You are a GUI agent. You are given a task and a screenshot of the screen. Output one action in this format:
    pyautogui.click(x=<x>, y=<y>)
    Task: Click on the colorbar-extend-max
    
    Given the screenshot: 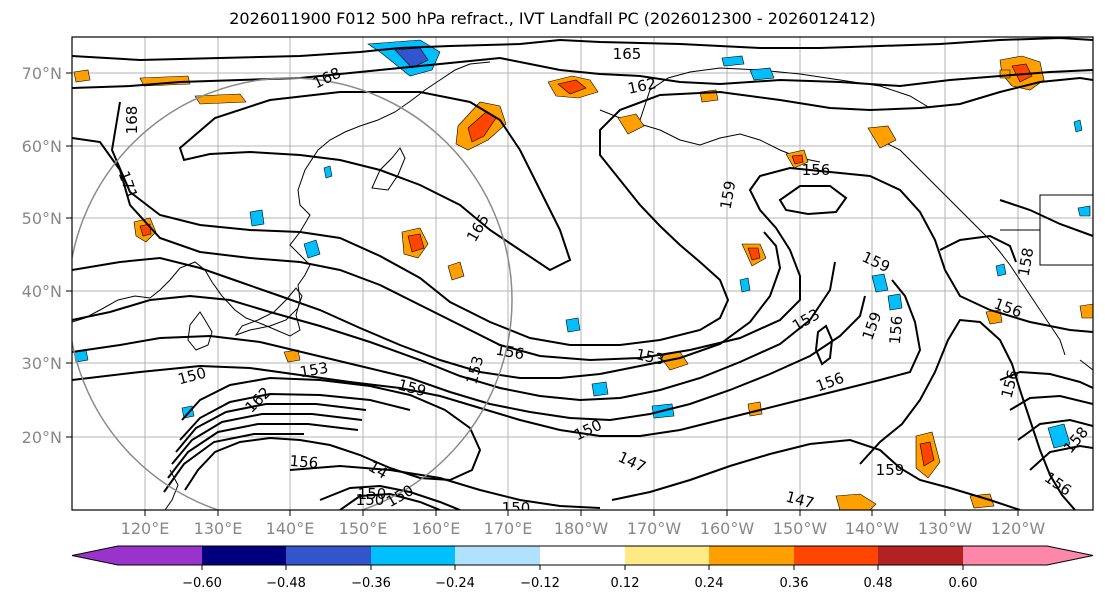 What is the action you would take?
    pyautogui.click(x=1070, y=555)
    